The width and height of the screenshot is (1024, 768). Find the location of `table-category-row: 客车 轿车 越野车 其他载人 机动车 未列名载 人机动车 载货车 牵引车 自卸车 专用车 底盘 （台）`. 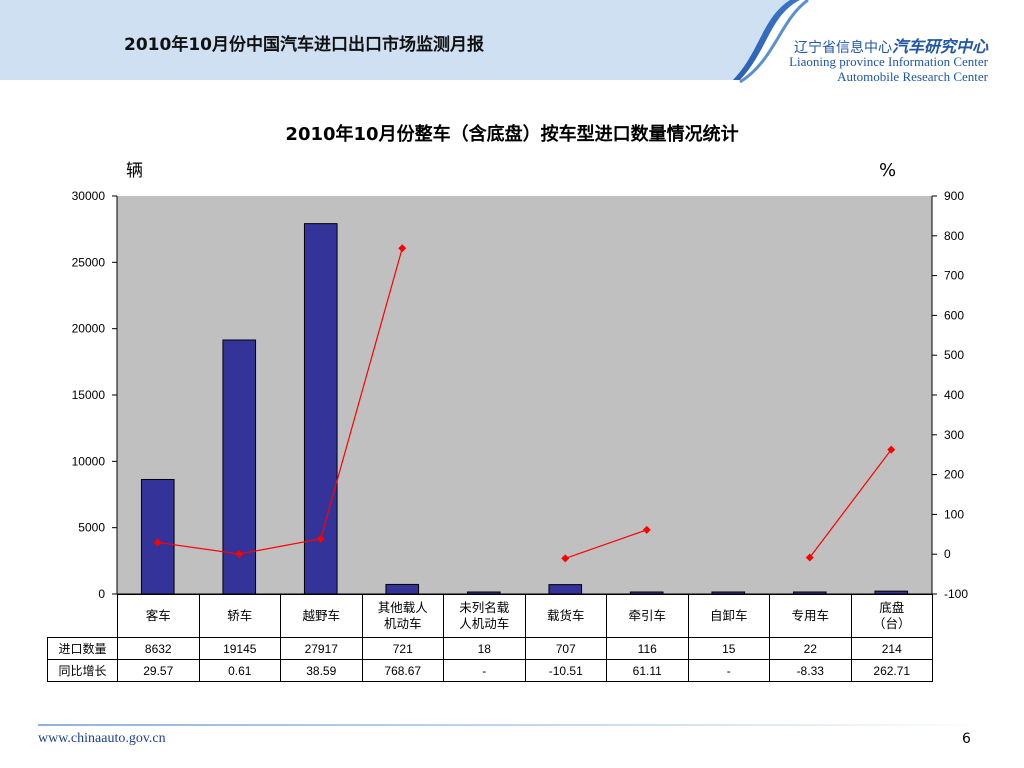

table-category-row: 客车 轿车 越野车 其他载人 机动车 未列名载 人机动车 载货车 牵引车 自卸车 专用车 底盘 （台） is located at coordinates (490, 616).